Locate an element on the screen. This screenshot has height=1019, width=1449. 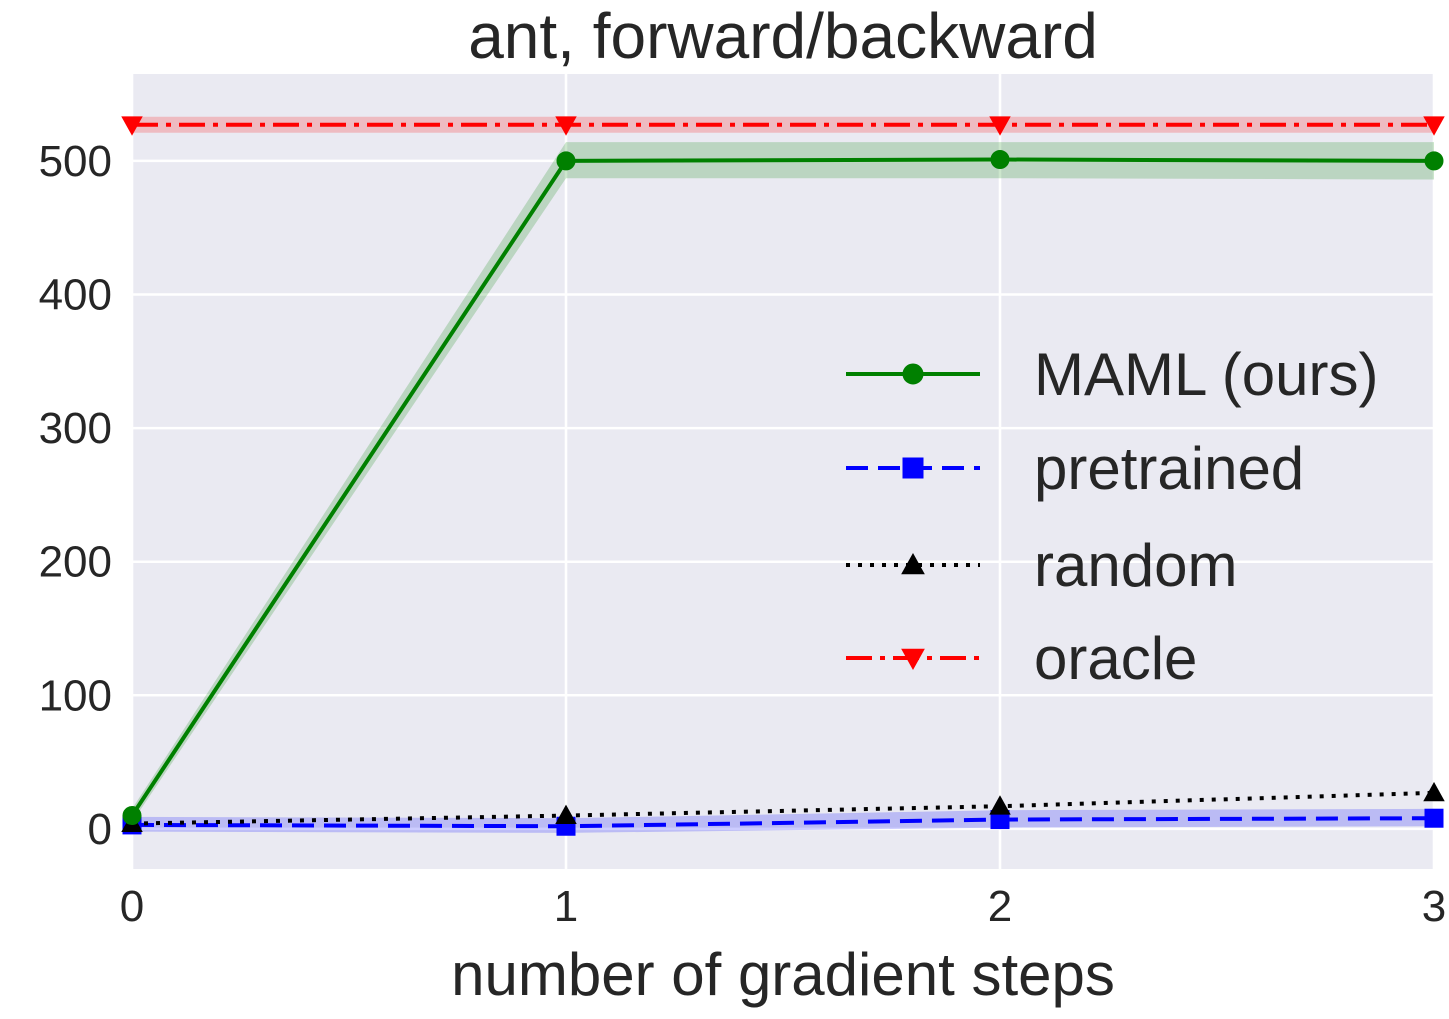
legend-random-label: random is located at coordinates (1135, 565).